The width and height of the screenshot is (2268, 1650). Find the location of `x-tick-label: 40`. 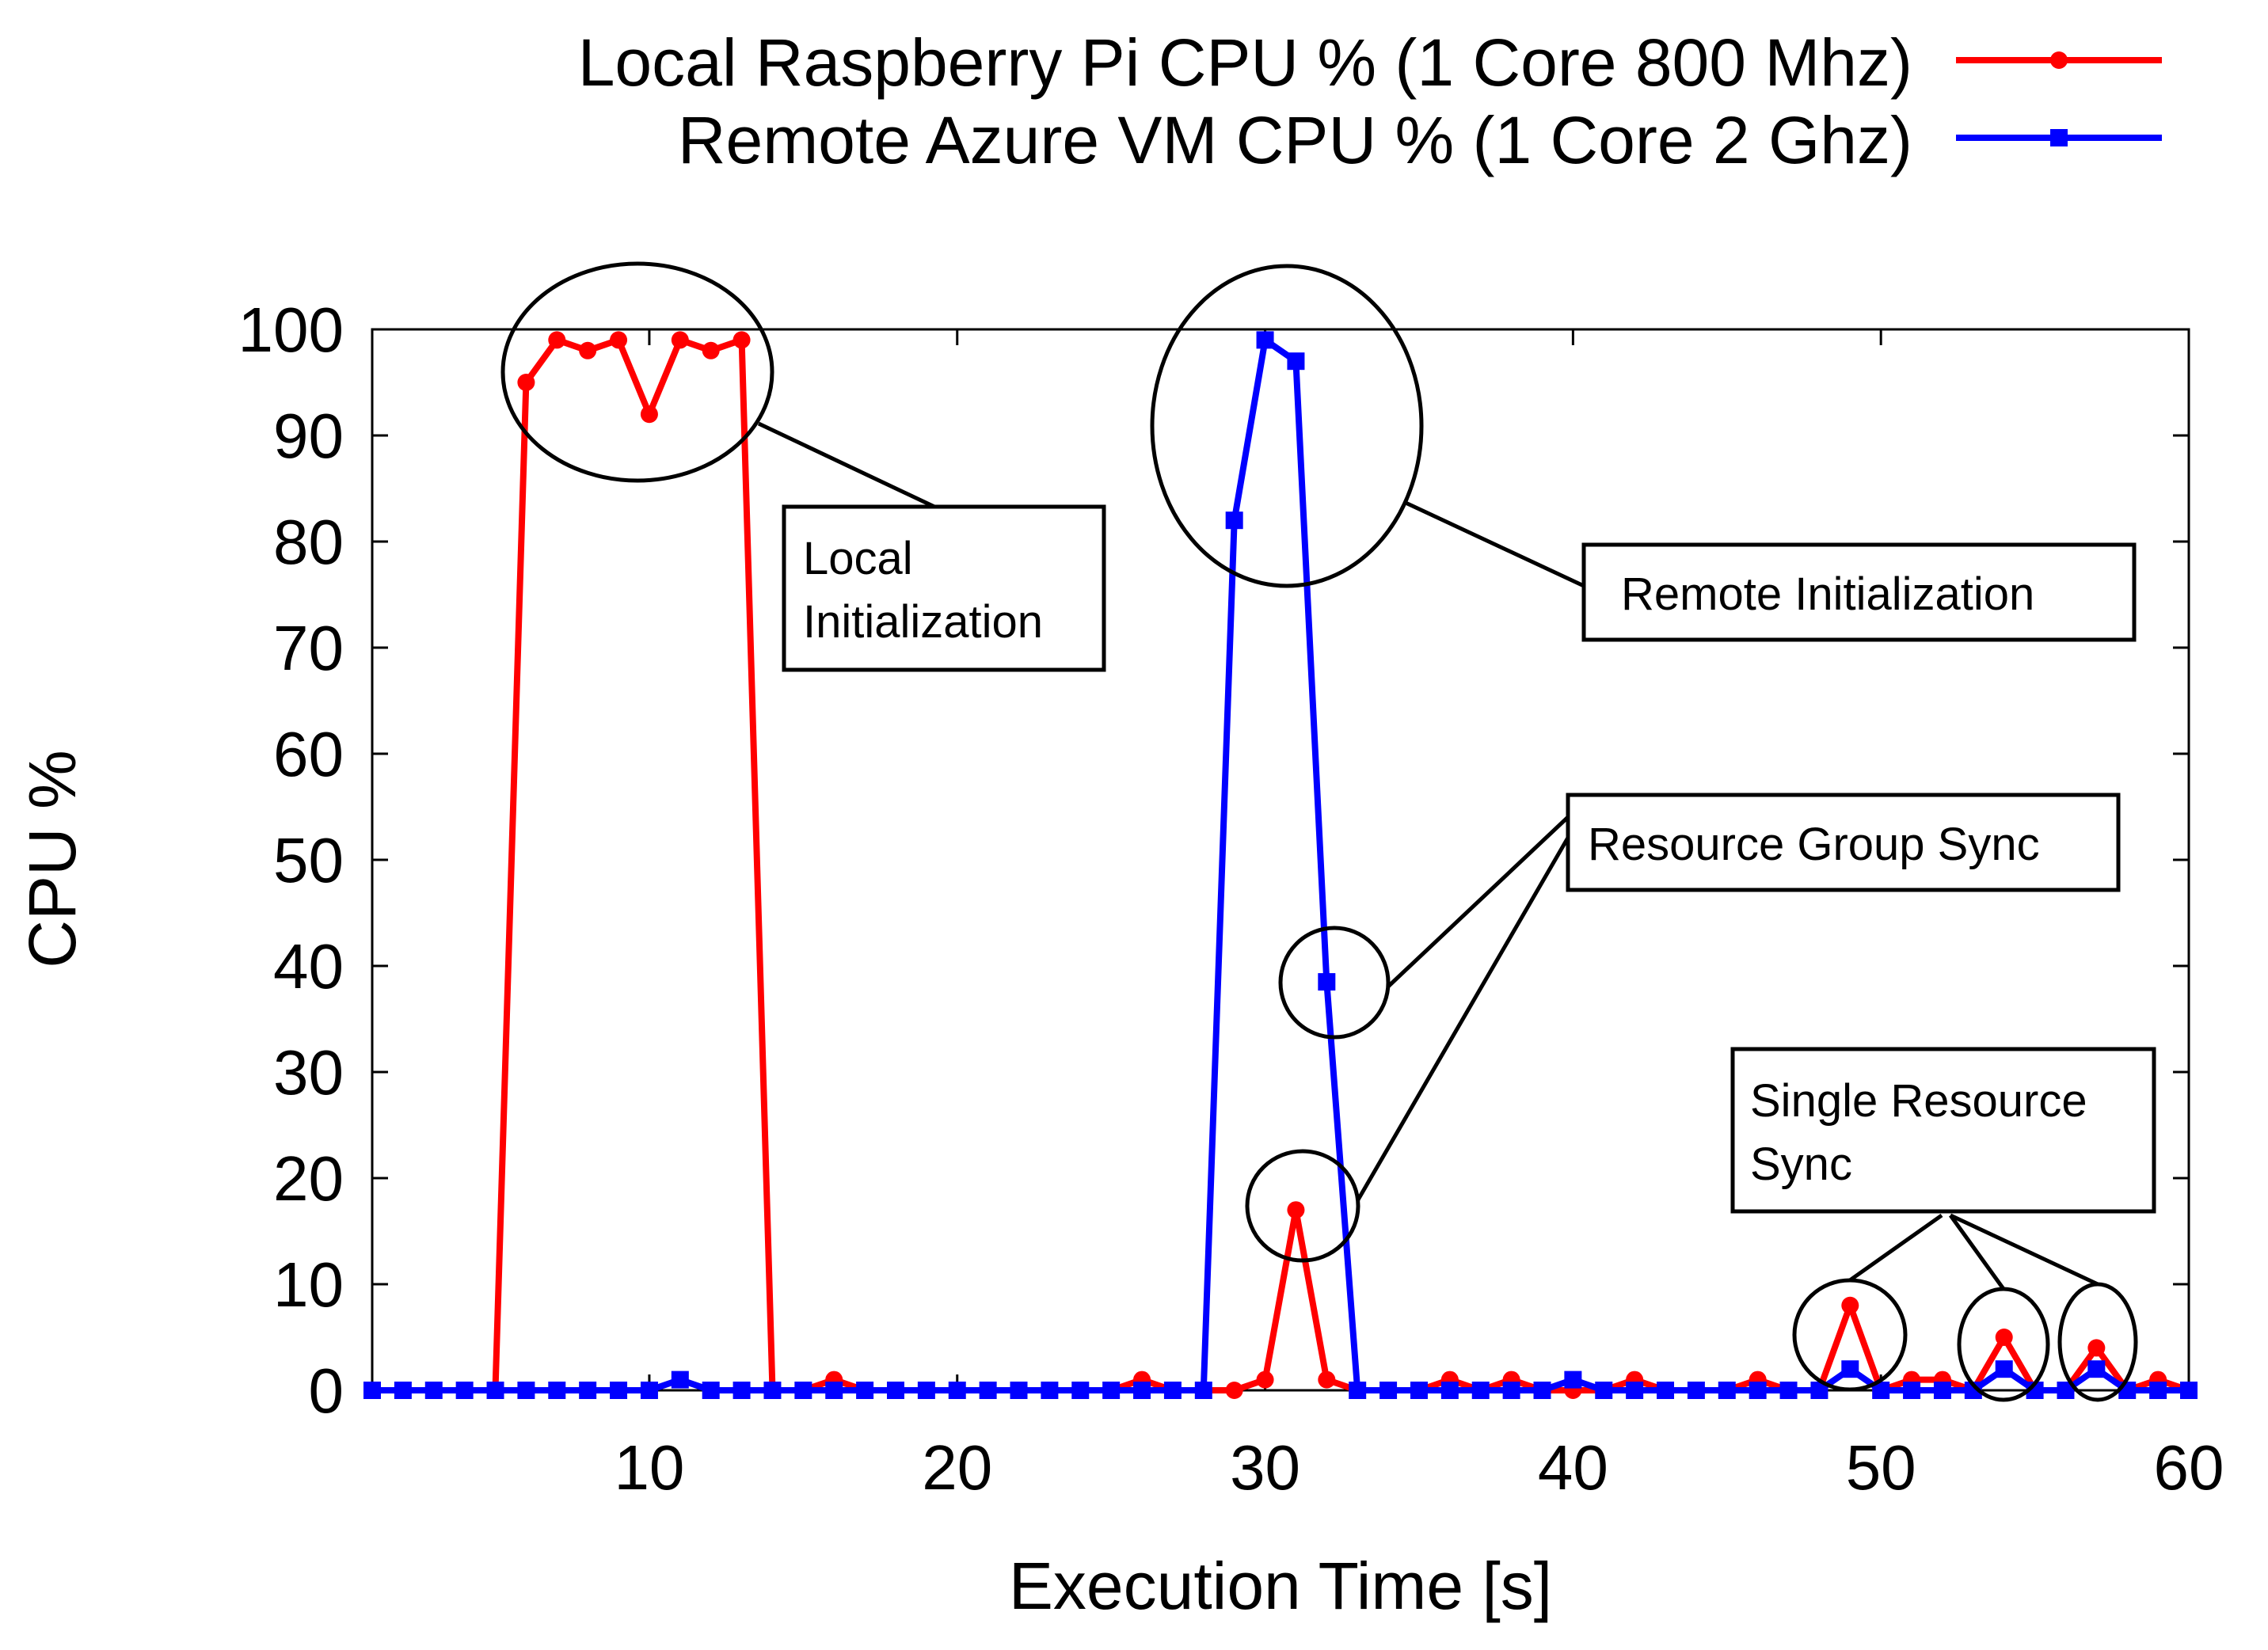

x-tick-label: 40 is located at coordinates (1573, 1467).